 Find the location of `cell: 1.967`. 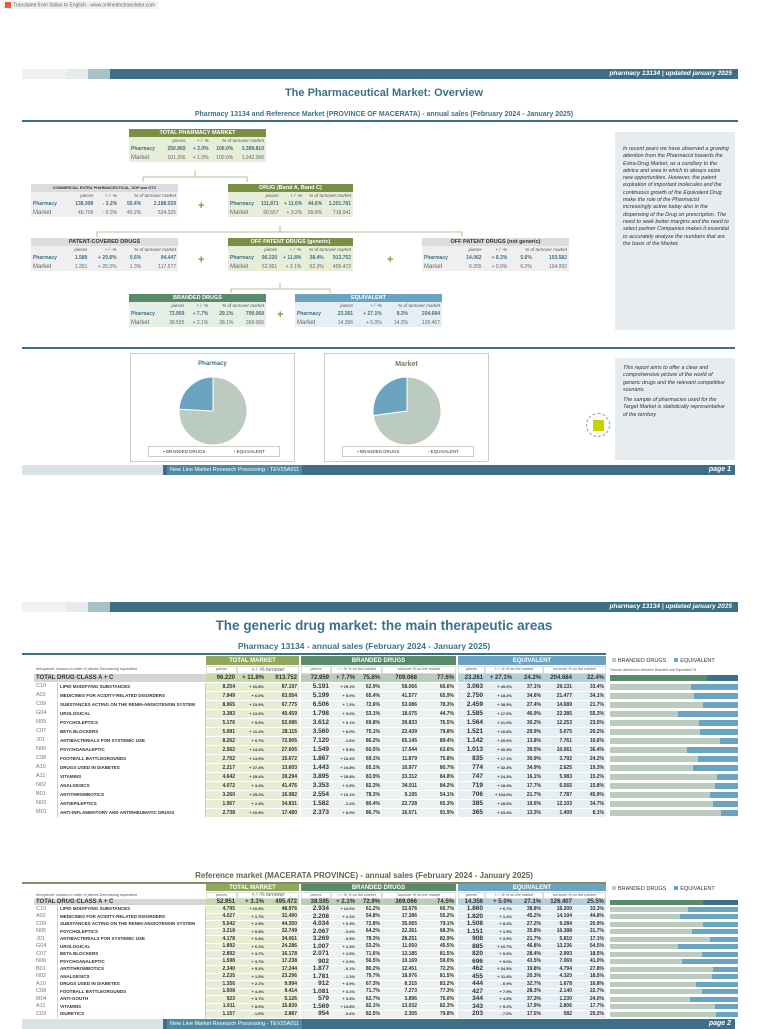

cell: 1.967 is located at coordinates (221, 804).